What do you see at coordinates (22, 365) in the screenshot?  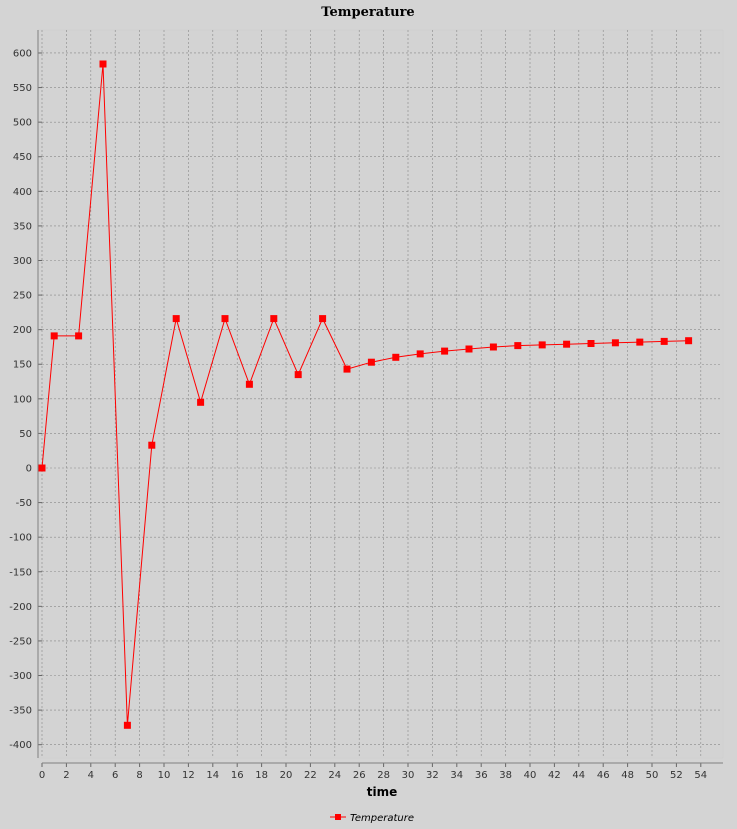 I see `y-tick-label: 150` at bounding box center [22, 365].